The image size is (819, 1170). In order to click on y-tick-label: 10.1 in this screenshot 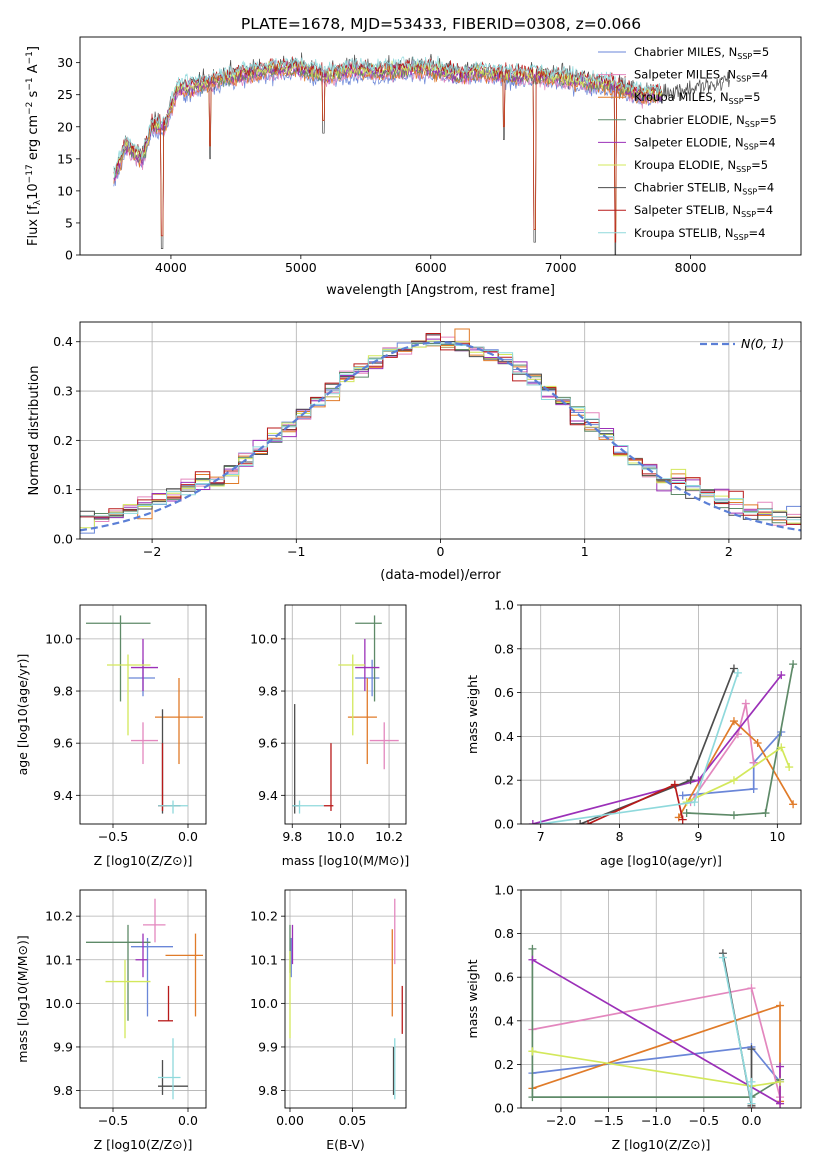, I will do `click(264, 959)`.